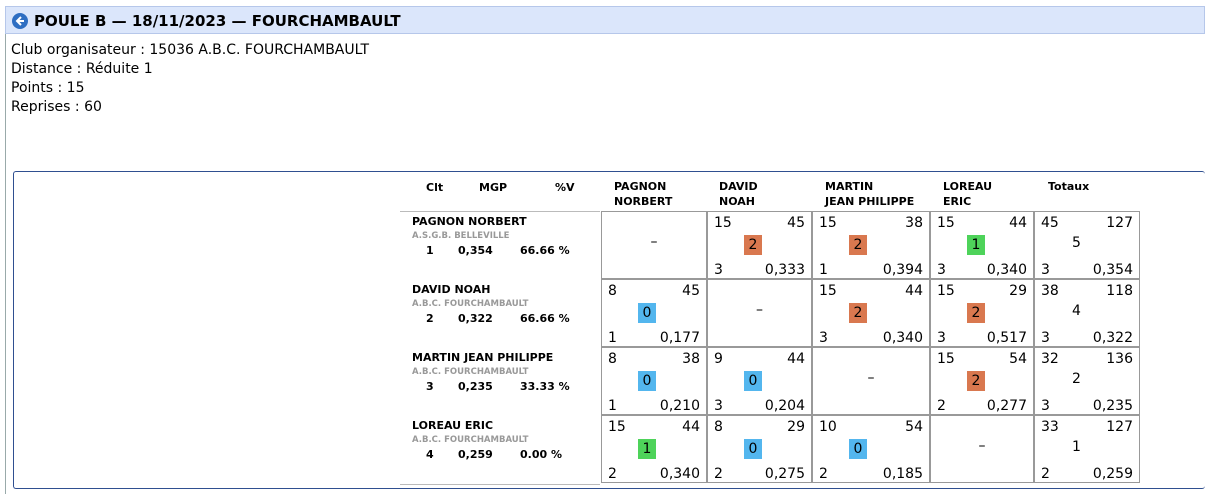  I want to click on player-rank: 1, so click(430, 250).